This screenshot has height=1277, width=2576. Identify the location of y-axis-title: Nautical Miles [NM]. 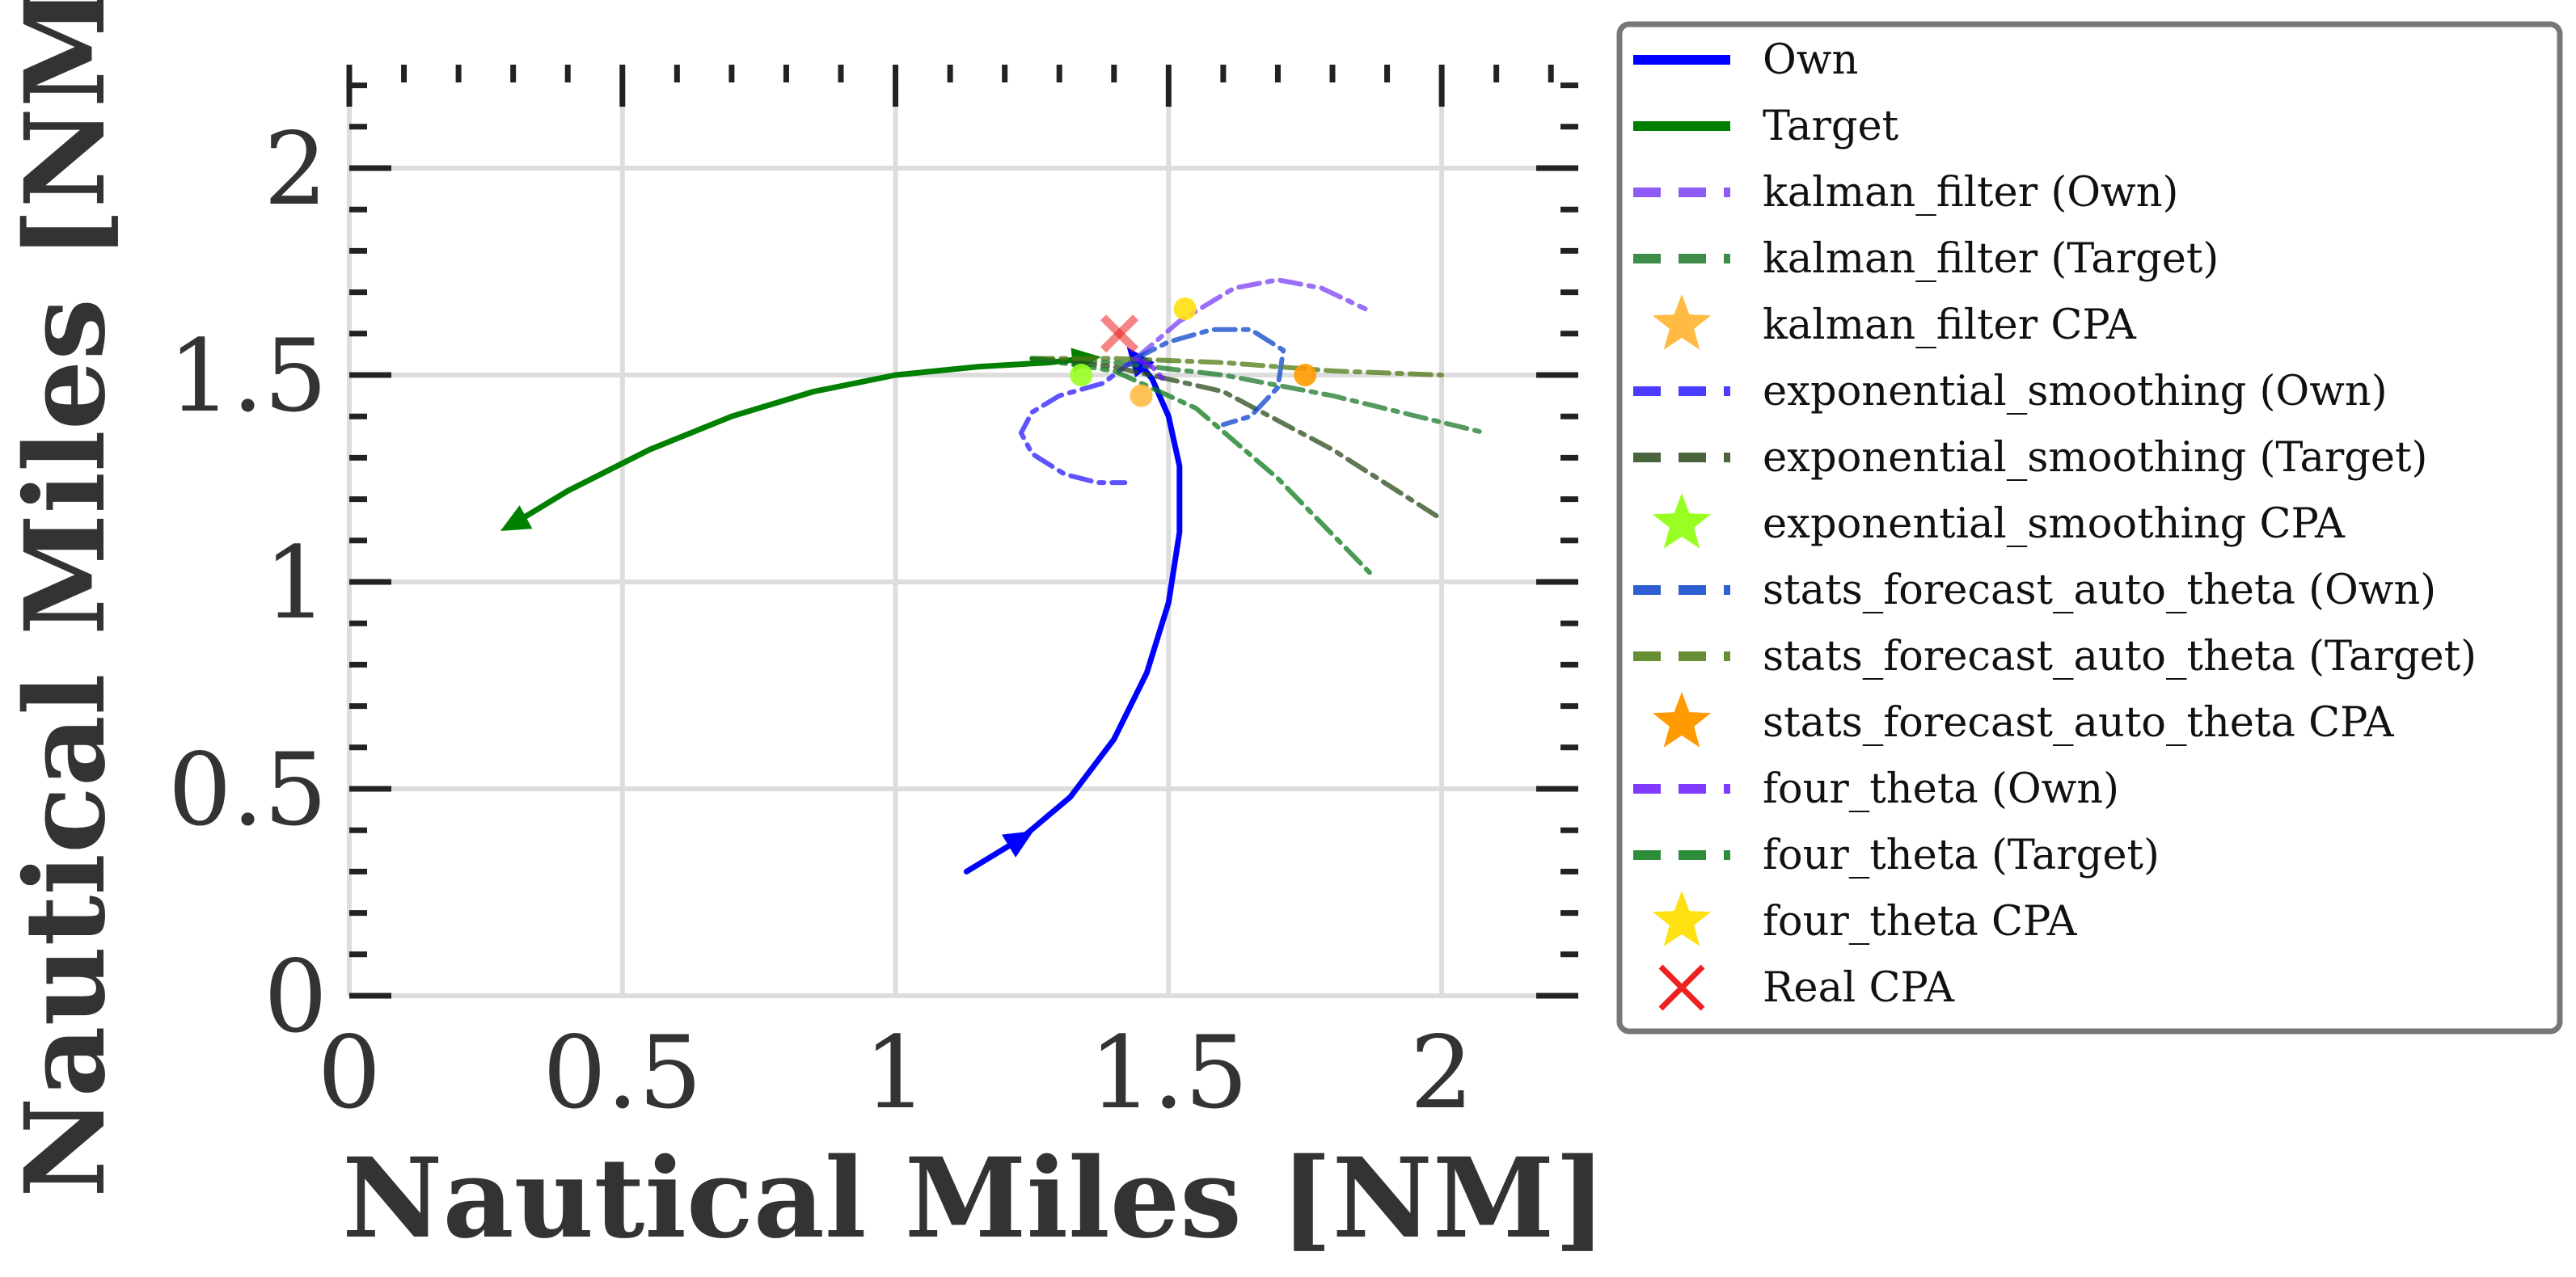
(65, 599).